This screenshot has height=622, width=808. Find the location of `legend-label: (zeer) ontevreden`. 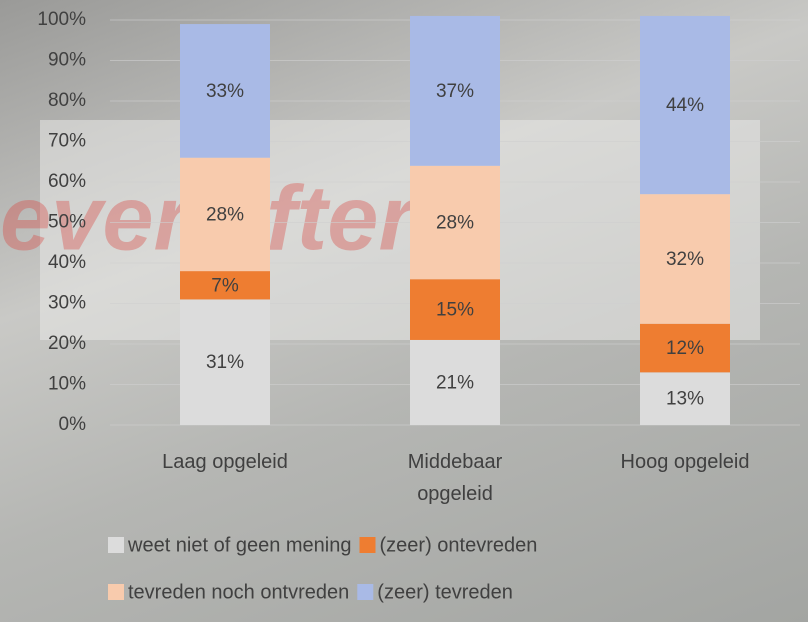

legend-label: (zeer) ontevreden is located at coordinates (459, 545).